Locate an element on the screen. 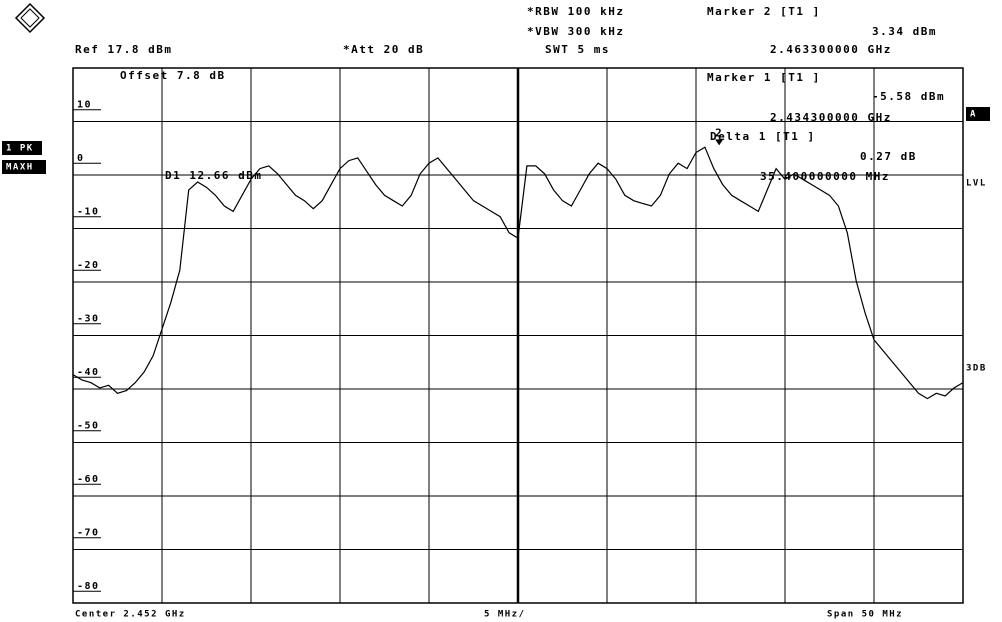  y-tick-label: -30 is located at coordinates (88, 319).